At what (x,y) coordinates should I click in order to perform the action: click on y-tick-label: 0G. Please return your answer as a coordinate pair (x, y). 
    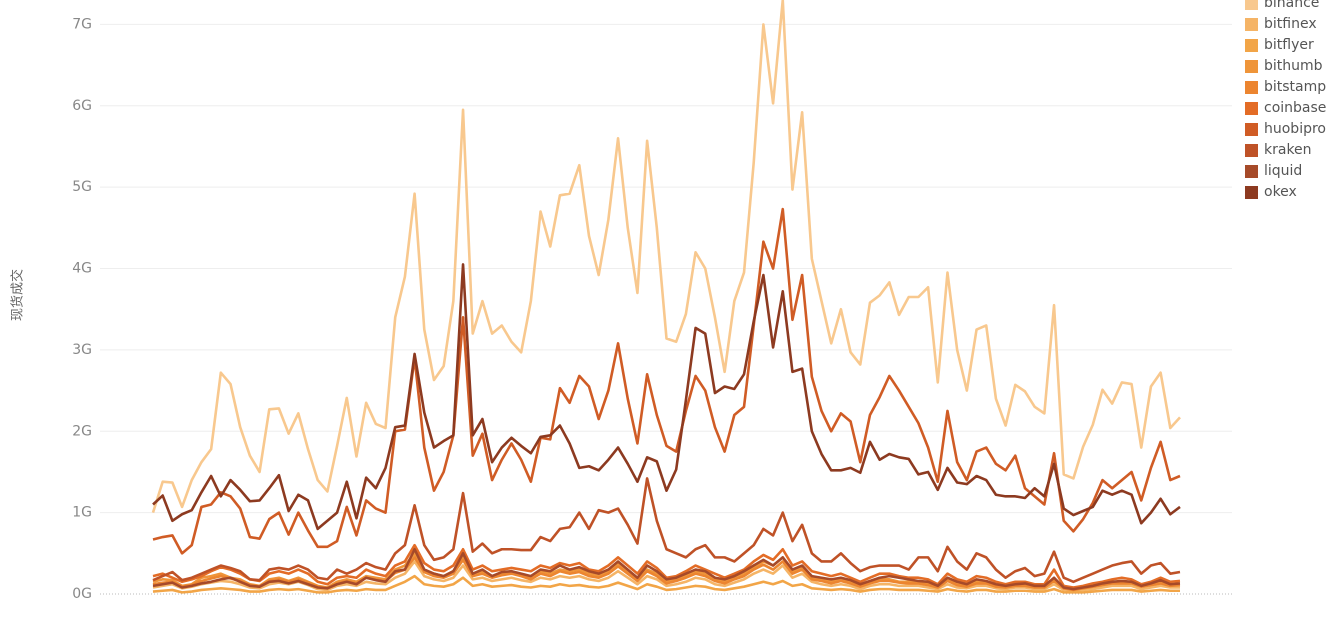
    Looking at the image, I should click on (82, 594).